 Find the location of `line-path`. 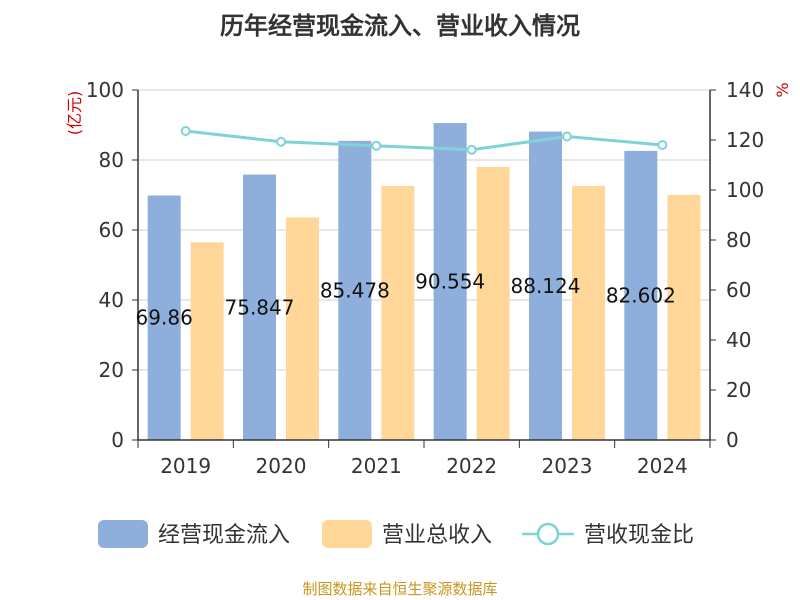

line-path is located at coordinates (424, 140).